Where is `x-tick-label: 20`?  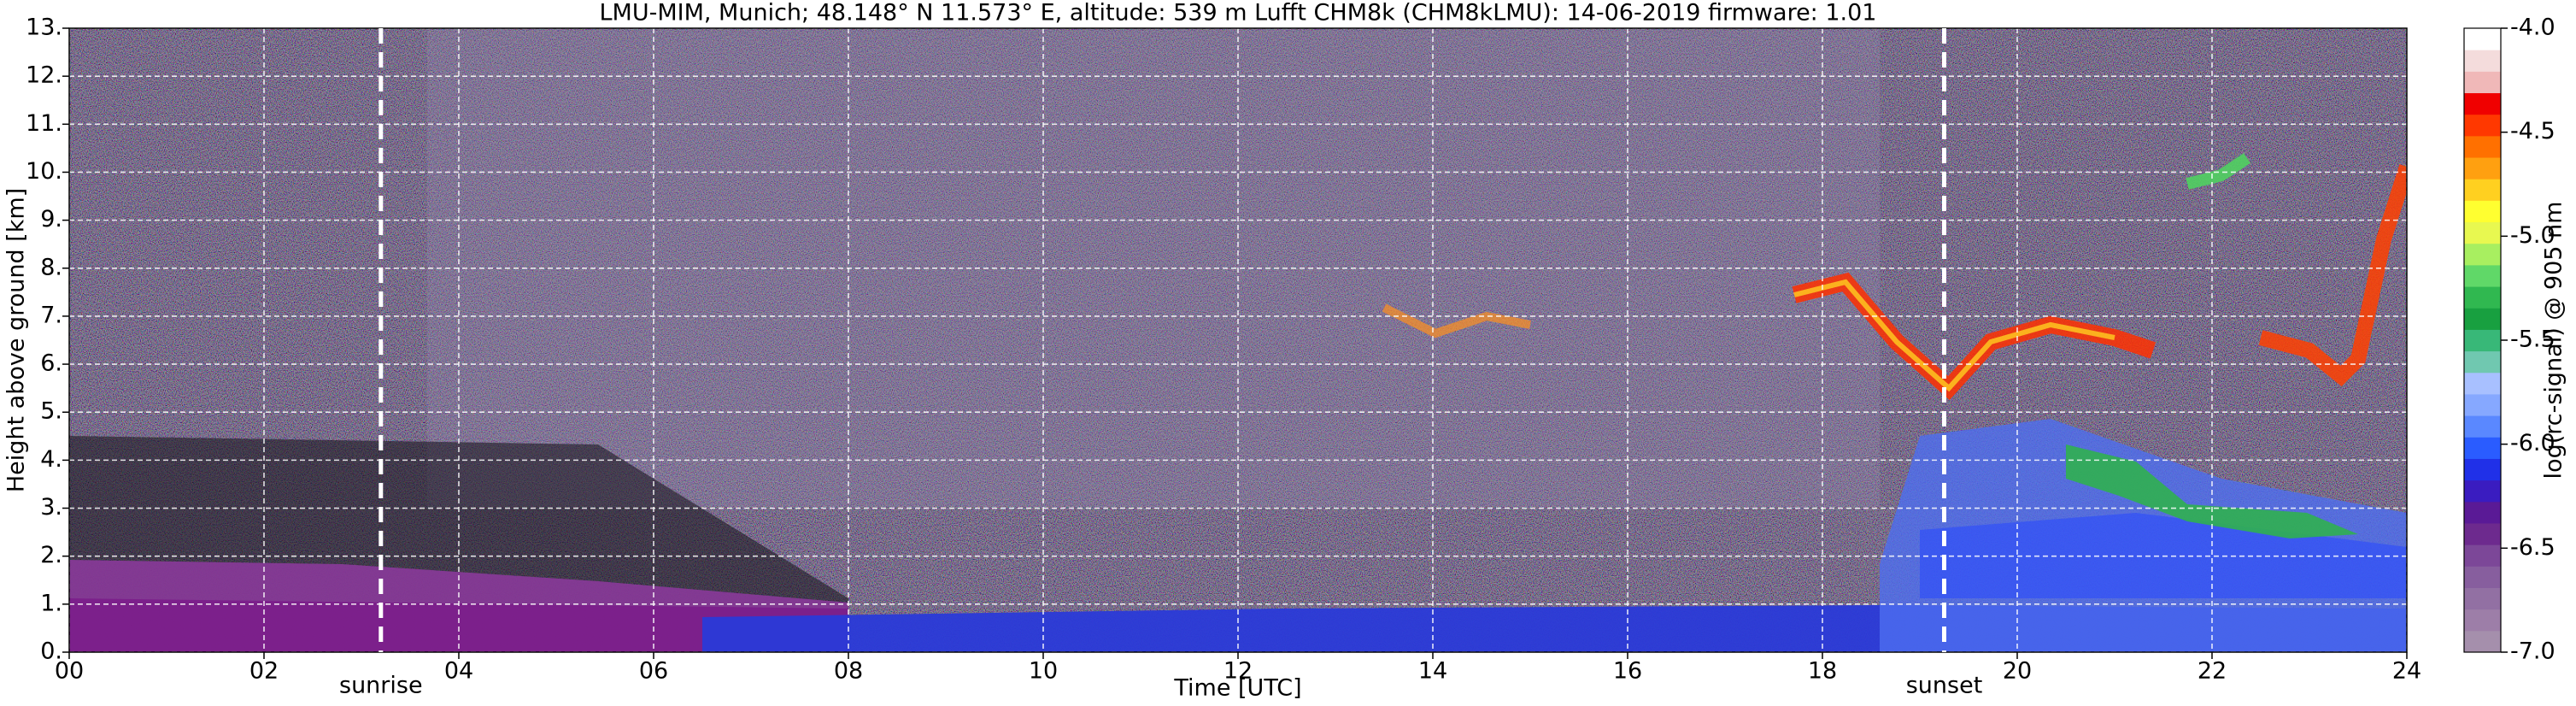
x-tick-label: 20 is located at coordinates (2017, 671).